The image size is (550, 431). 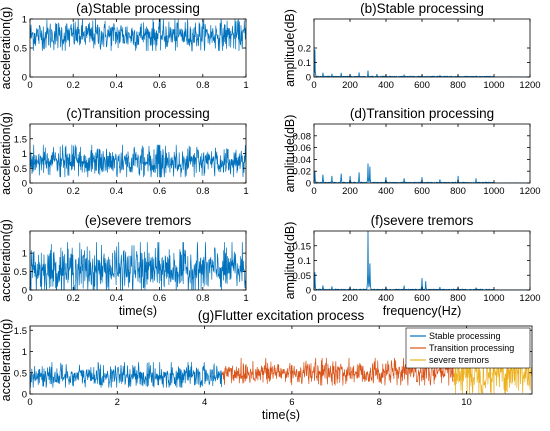 I want to click on x-tick-label: 400, so click(x=386, y=191).